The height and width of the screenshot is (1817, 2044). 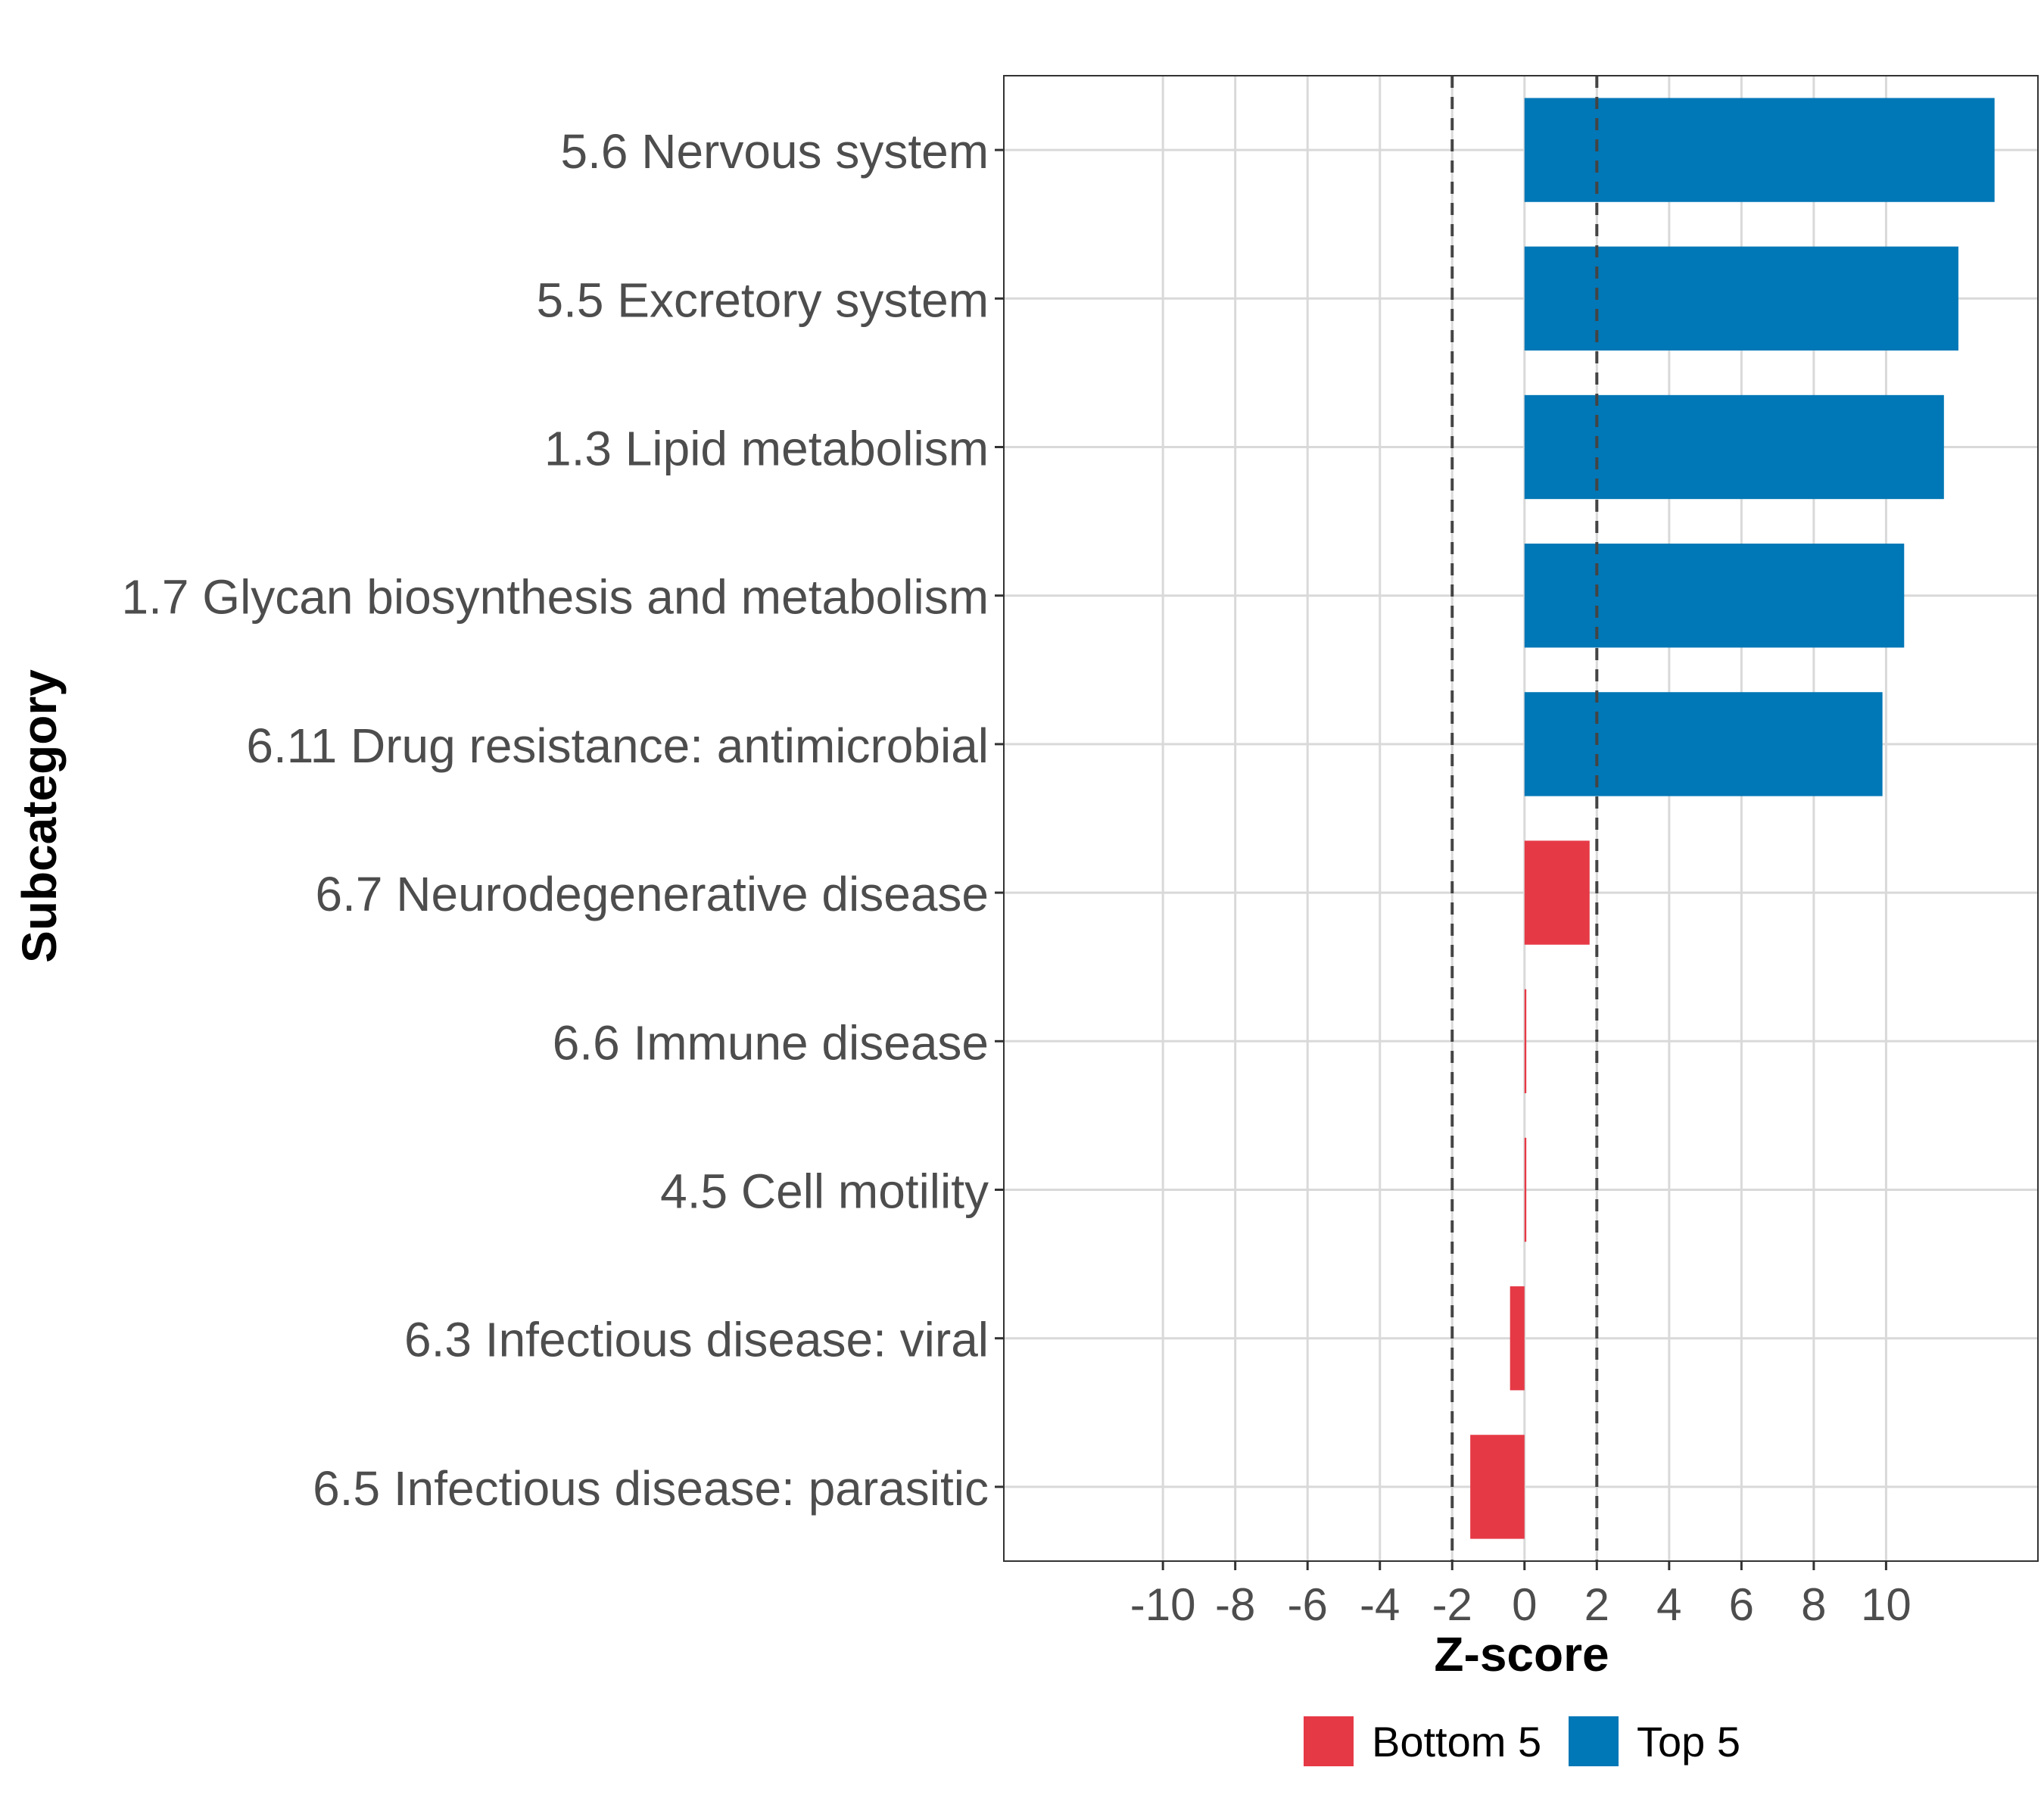 I want to click on x-tick-label: 10, so click(x=1886, y=1604).